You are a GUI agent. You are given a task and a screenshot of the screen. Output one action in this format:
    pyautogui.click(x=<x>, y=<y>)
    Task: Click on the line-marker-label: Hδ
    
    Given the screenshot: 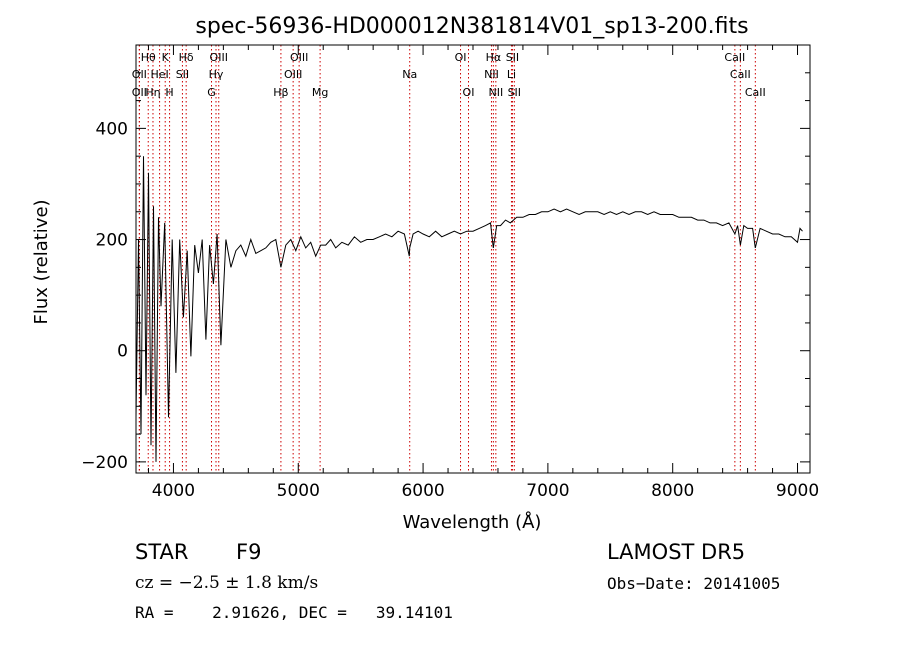 What is the action you would take?
    pyautogui.click(x=186, y=57)
    